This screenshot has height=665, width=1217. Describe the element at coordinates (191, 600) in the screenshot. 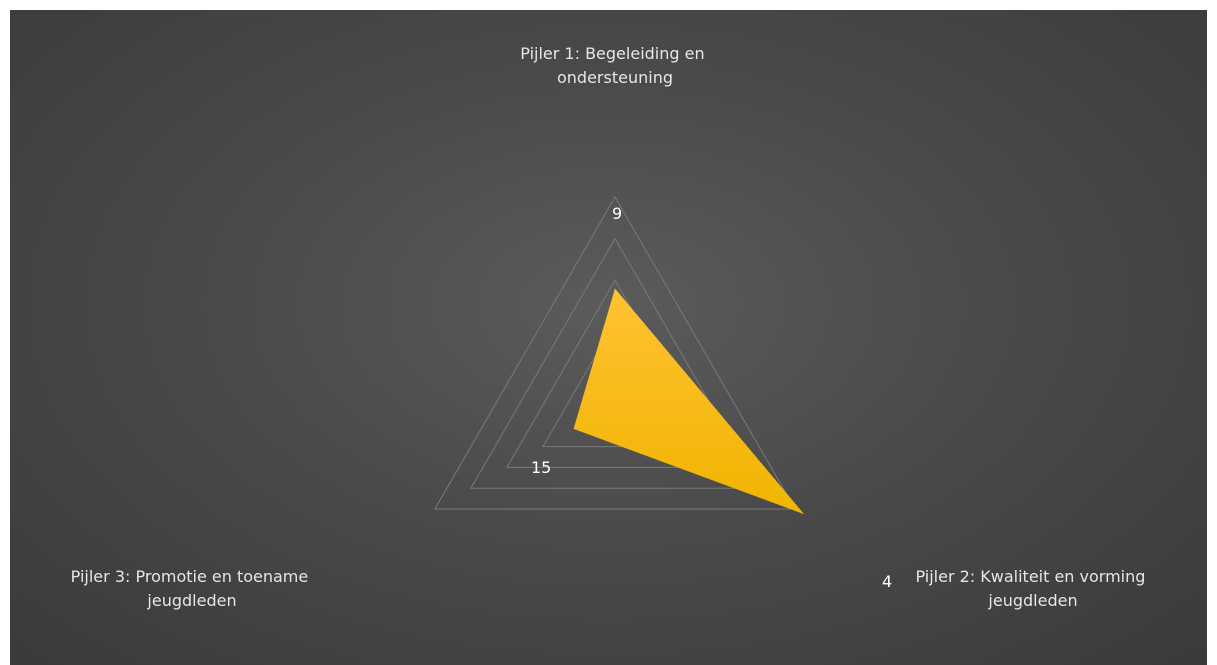

I see `axis-label-pijler-3-line-2: jeugdleden` at that location.